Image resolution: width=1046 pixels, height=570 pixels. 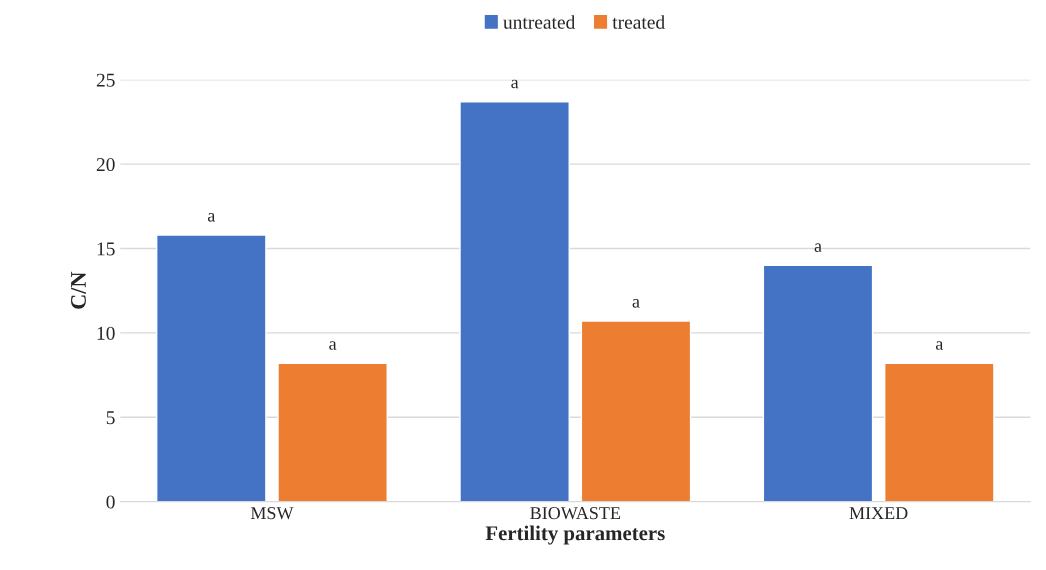 I want to click on y-tick-label: 10, so click(x=106, y=333).